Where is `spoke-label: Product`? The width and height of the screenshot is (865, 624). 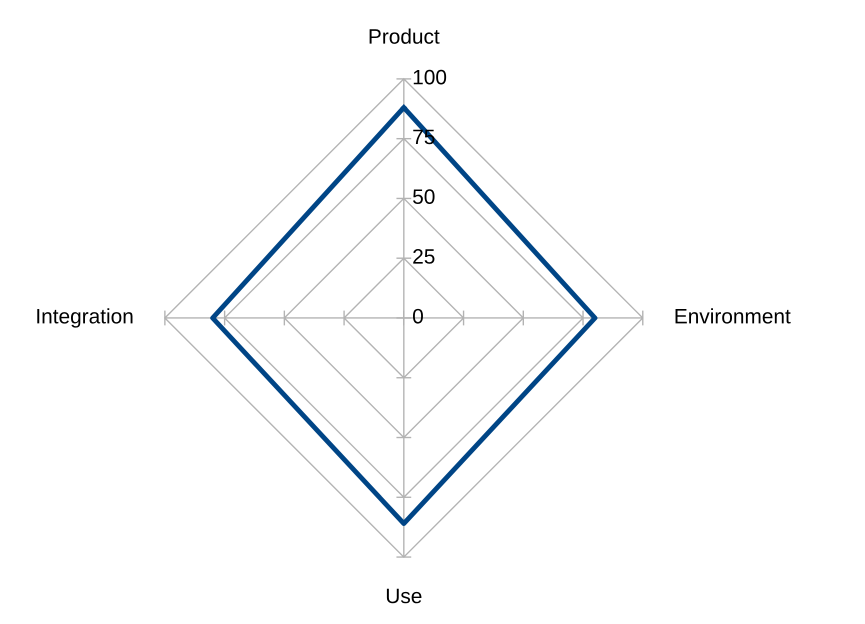 spoke-label: Product is located at coordinates (405, 36).